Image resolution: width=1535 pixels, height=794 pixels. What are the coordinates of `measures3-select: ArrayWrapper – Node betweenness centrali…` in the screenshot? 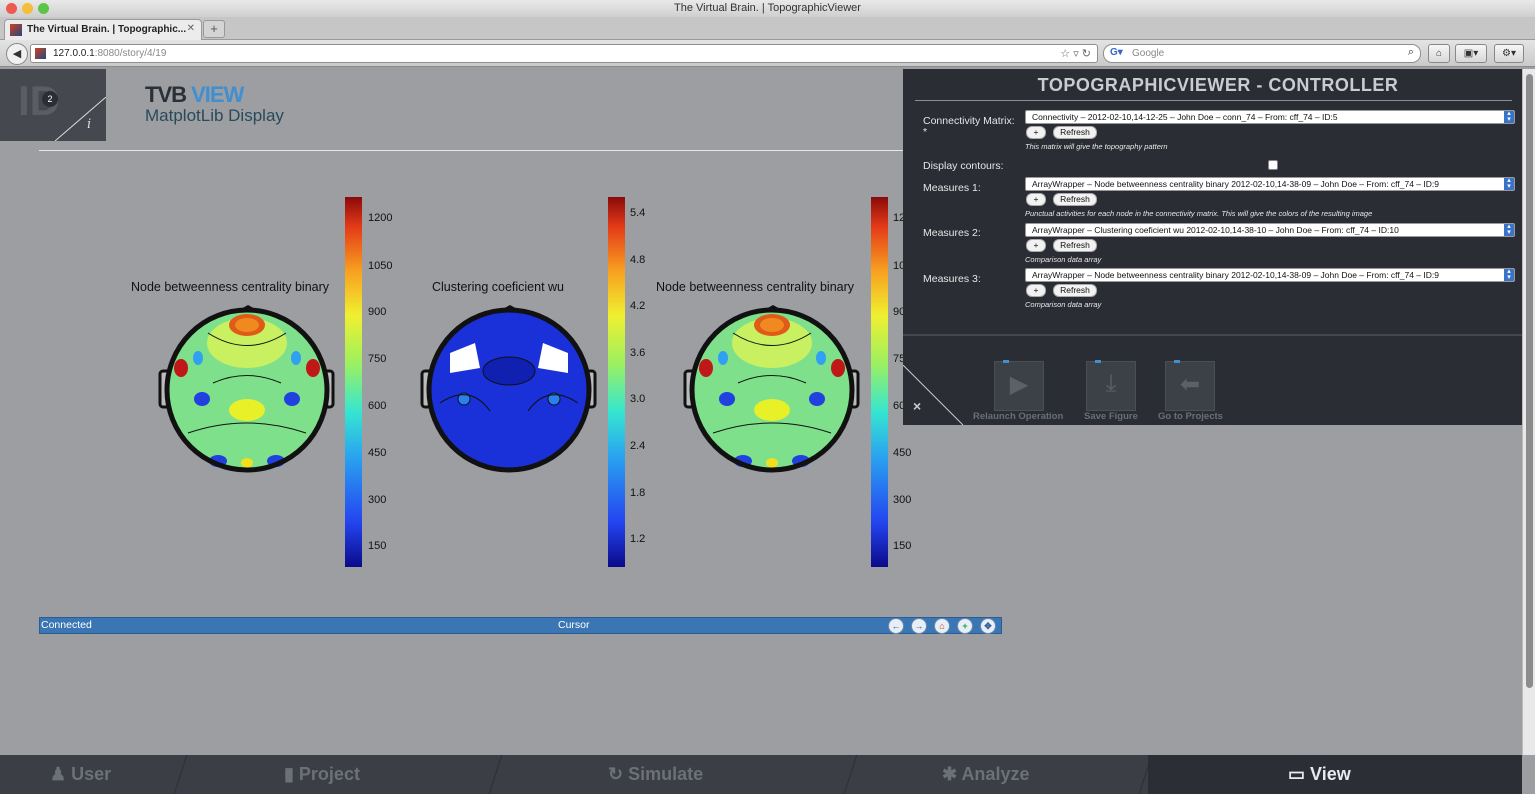 It's located at (1270, 275).